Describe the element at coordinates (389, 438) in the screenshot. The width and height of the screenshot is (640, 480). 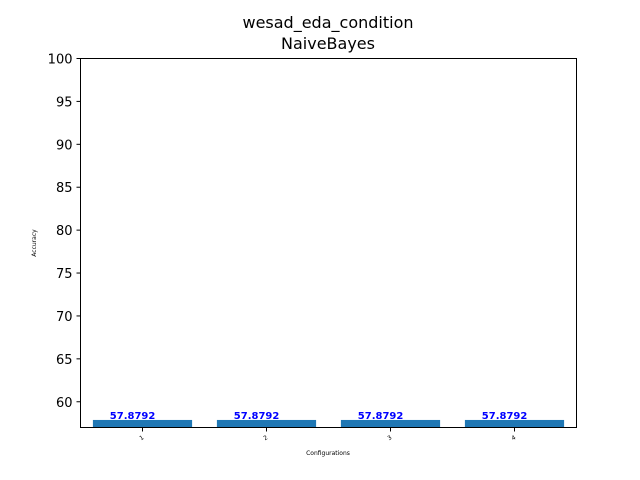
I see `x-tick-label: 3` at that location.